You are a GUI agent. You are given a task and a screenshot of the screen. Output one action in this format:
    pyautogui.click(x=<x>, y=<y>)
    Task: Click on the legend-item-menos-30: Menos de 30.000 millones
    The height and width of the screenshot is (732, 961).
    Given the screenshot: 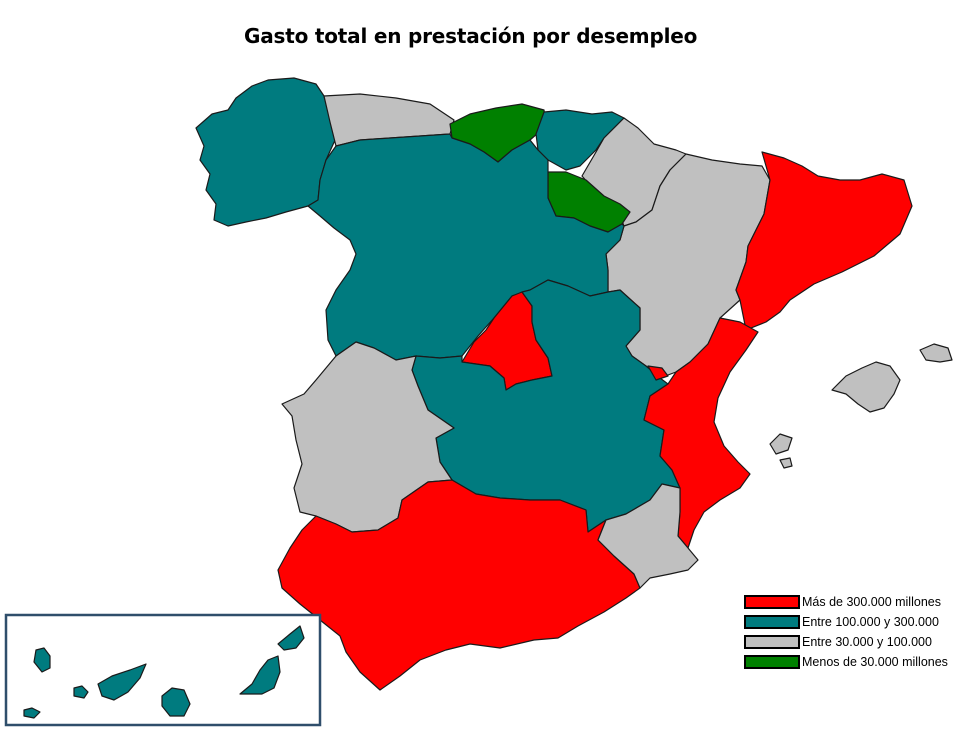 What is the action you would take?
    pyautogui.click(x=852, y=662)
    